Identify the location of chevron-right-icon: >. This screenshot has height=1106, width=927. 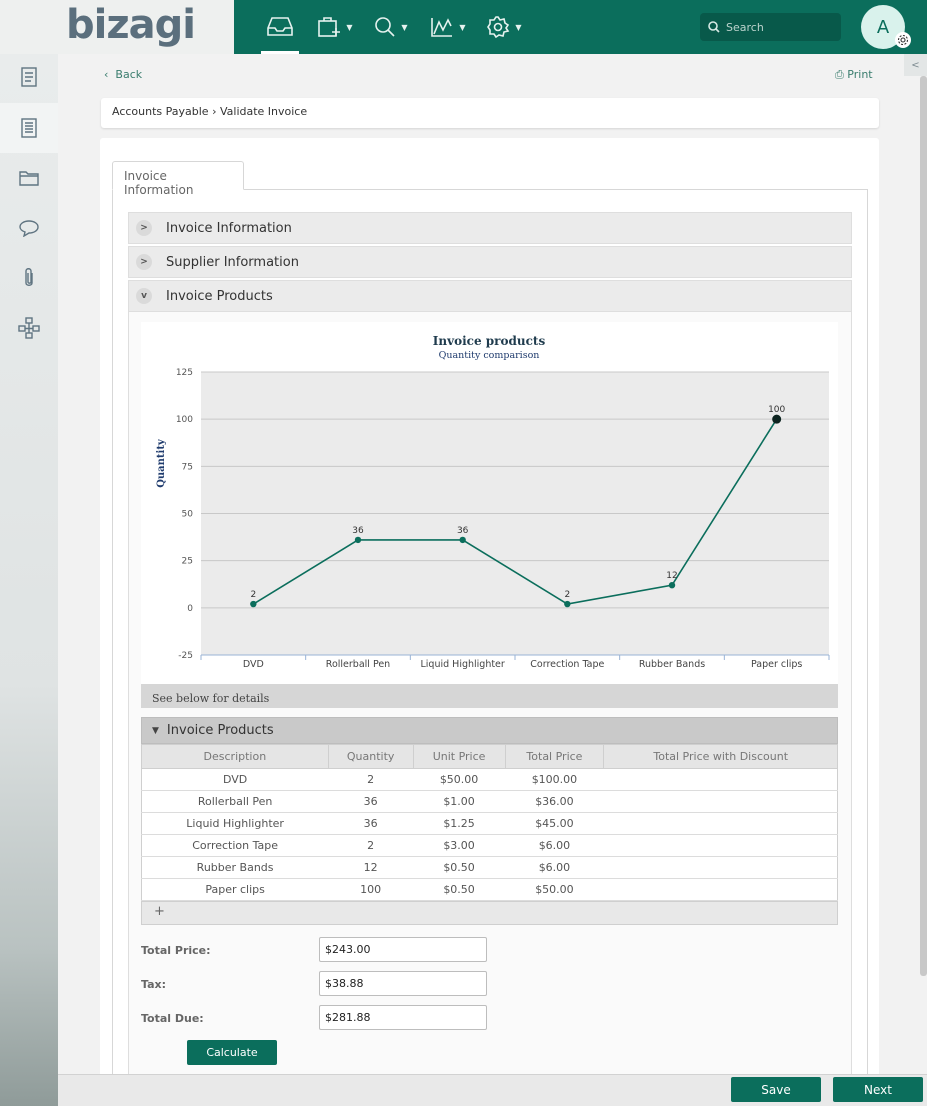
(144, 228).